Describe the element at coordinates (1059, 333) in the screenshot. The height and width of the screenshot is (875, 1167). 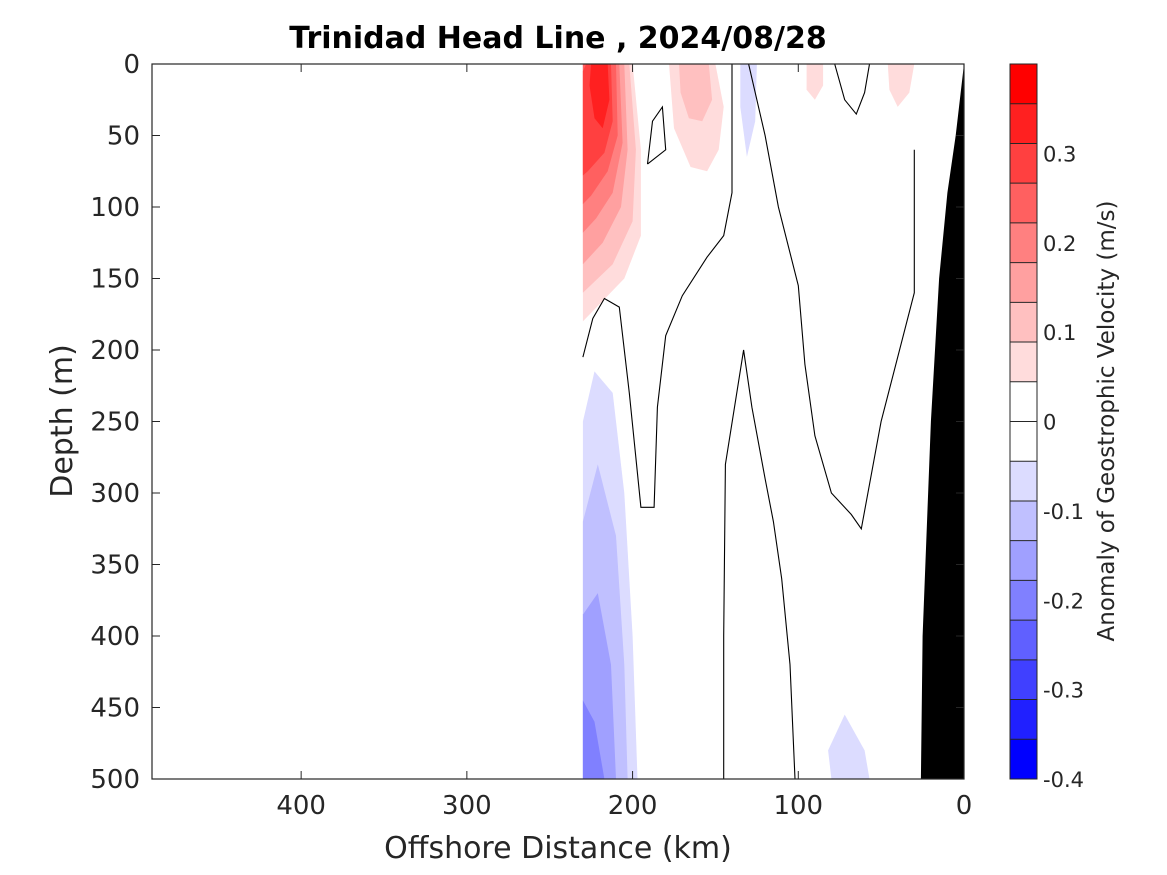
I see `colorbar-tick-label: 0.1` at that location.